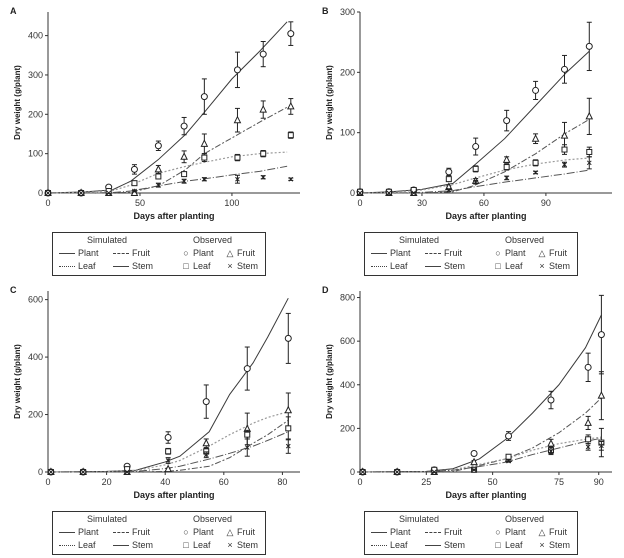 The width and height of the screenshot is (624, 558). I want to click on legend-marker-icon: ○, so click(186, 532).